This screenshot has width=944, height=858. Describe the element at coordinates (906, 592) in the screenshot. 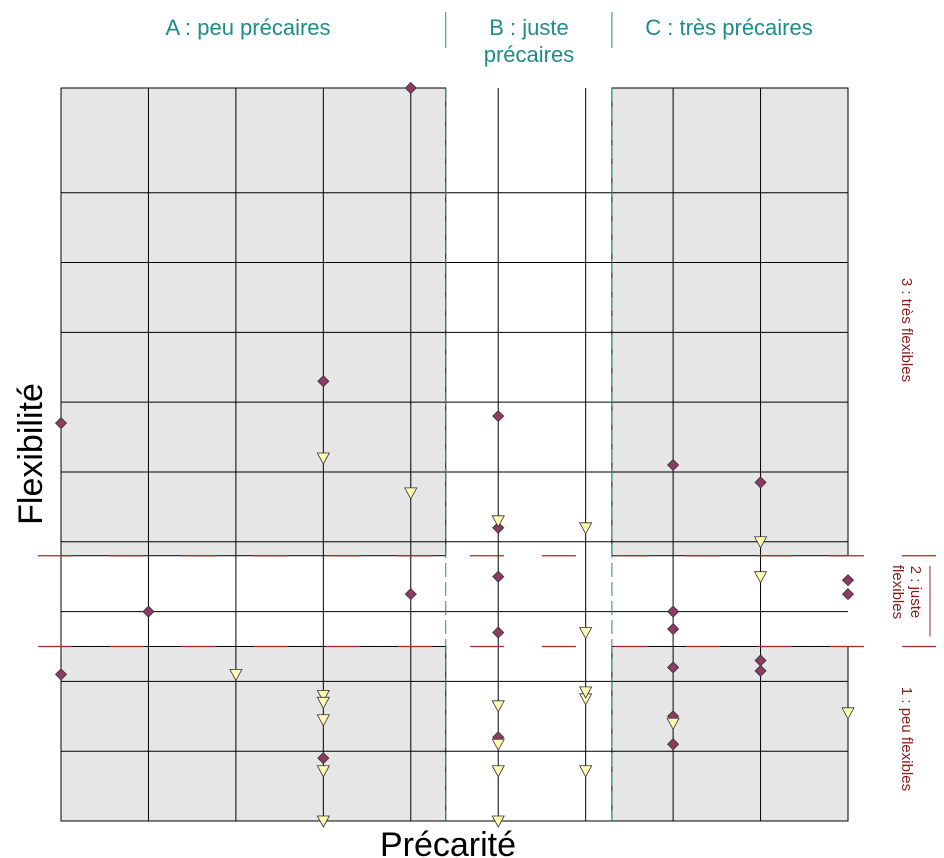

I see `row-group-label-1: 2 : justeflexibles` at that location.